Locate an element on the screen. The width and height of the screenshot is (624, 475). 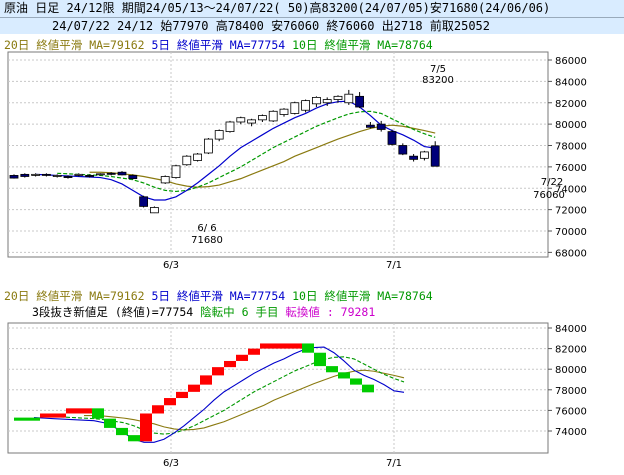
y-tick-label: 74000 is located at coordinates (571, 432).